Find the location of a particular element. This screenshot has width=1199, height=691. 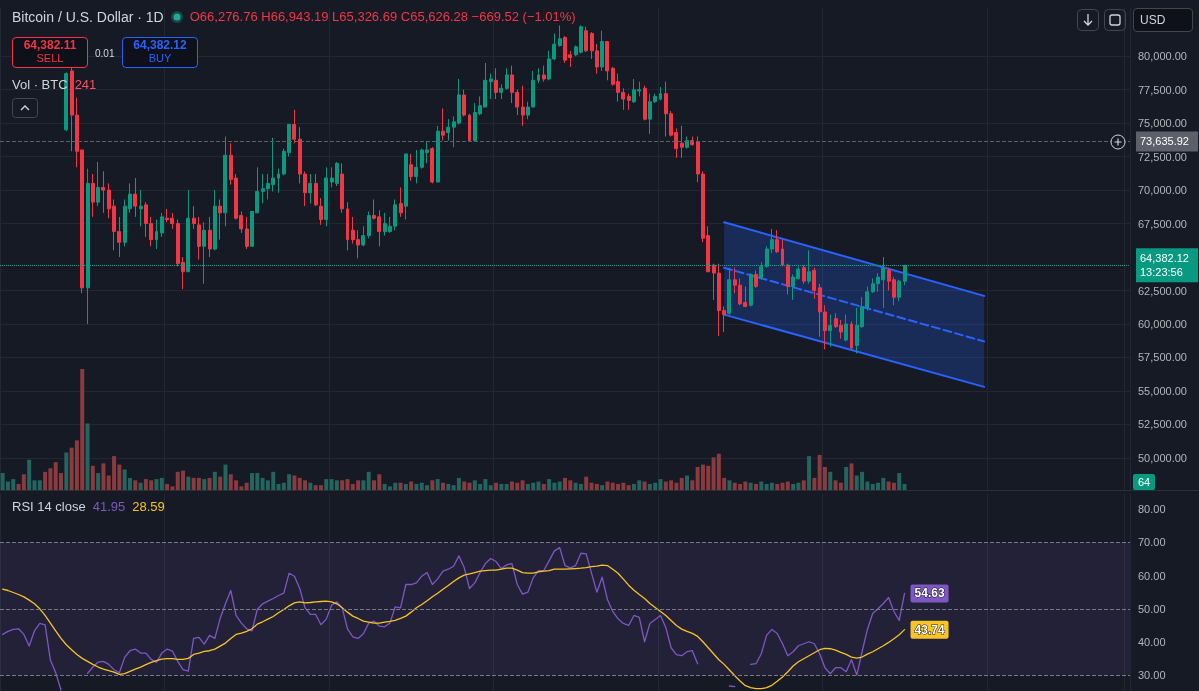

y-tick-label: 50.00 is located at coordinates (1152, 608).